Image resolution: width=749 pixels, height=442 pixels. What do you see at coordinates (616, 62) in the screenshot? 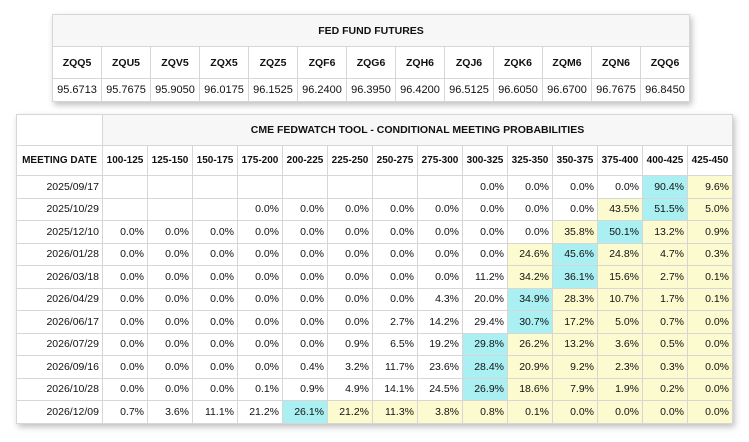
I see `futures-contract-header: ZQN6` at bounding box center [616, 62].